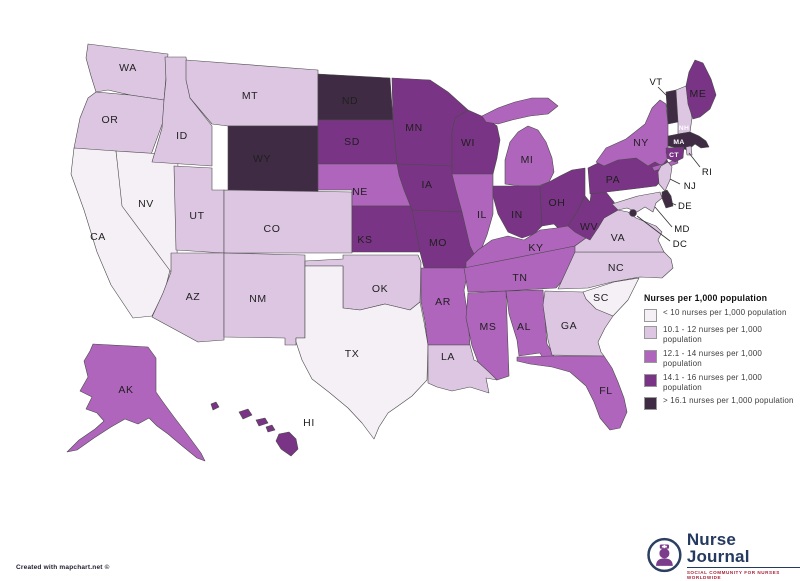 Image resolution: width=800 pixels, height=581 pixels. Describe the element at coordinates (698, 94) in the screenshot. I see `state-label-me: ME` at that location.